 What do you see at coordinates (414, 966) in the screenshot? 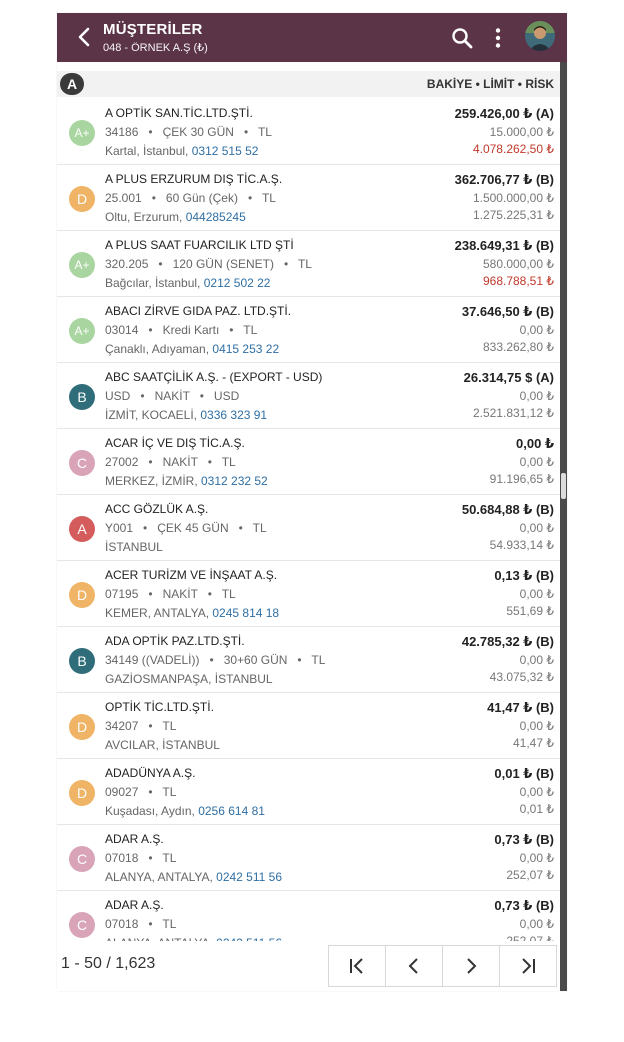
I see `prev-page-button` at bounding box center [414, 966].